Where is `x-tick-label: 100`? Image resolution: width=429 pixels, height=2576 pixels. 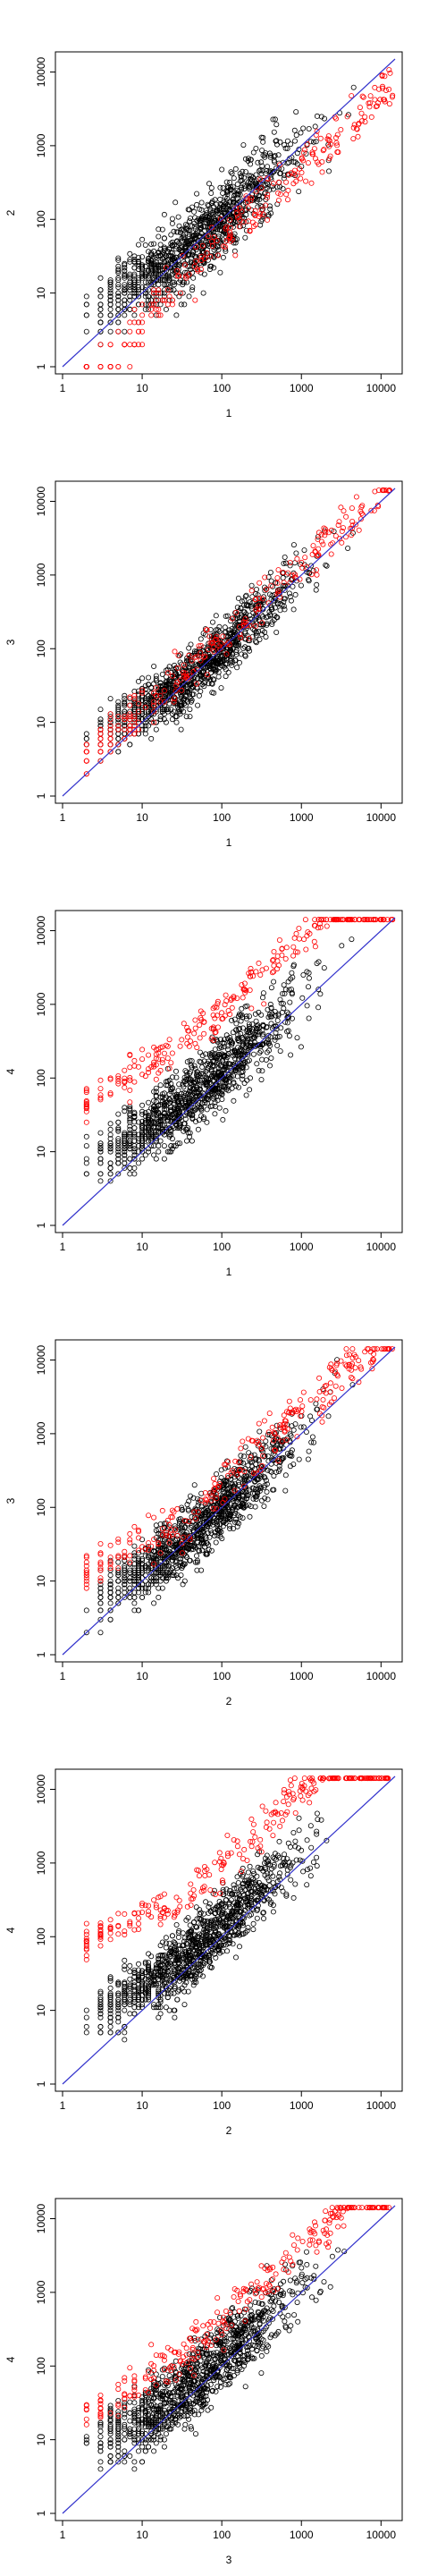
x-tick-label: 100 is located at coordinates (222, 817).